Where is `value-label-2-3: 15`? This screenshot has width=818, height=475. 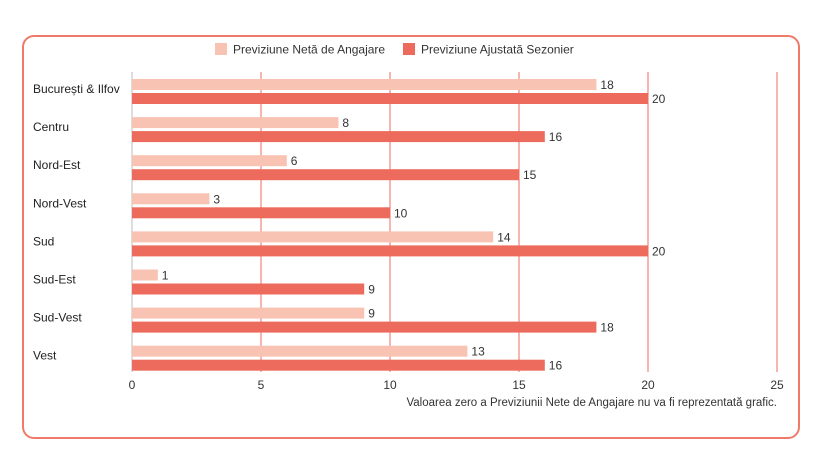
value-label-2-3: 15 is located at coordinates (530, 175).